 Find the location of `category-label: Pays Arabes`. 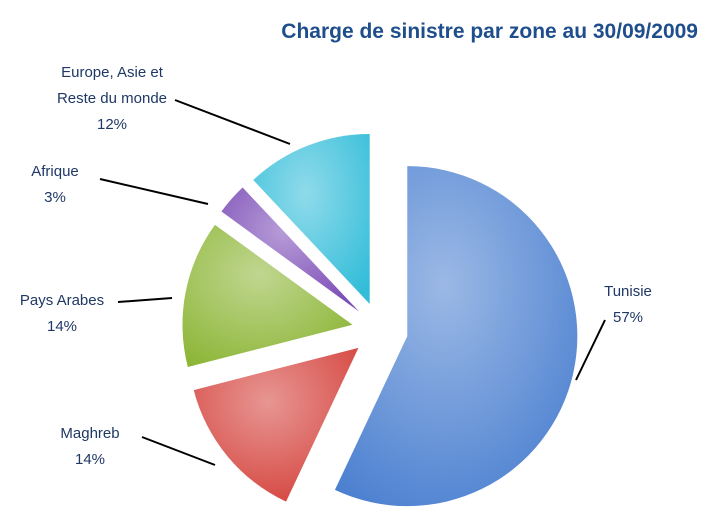

category-label: Pays Arabes is located at coordinates (62, 300).